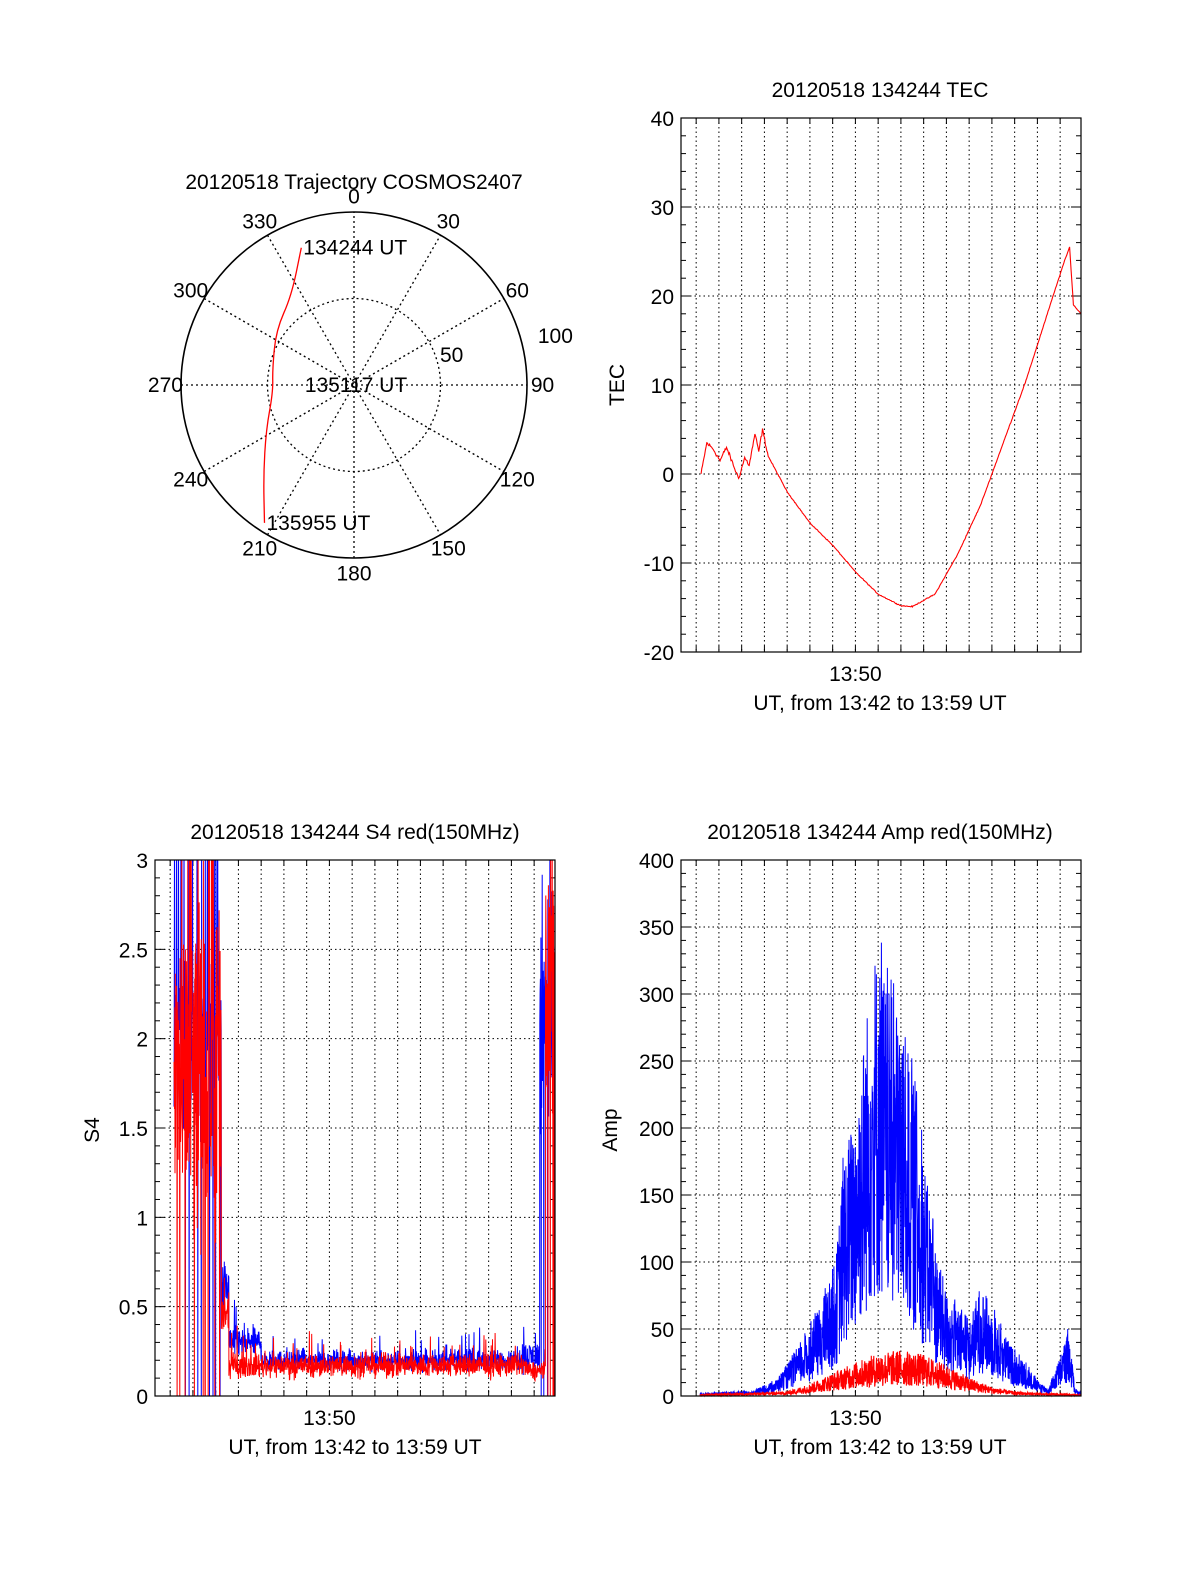 The image size is (1200, 1575). What do you see at coordinates (506, 346) in the screenshot?
I see `polar-ring-labels: 50 100` at bounding box center [506, 346].